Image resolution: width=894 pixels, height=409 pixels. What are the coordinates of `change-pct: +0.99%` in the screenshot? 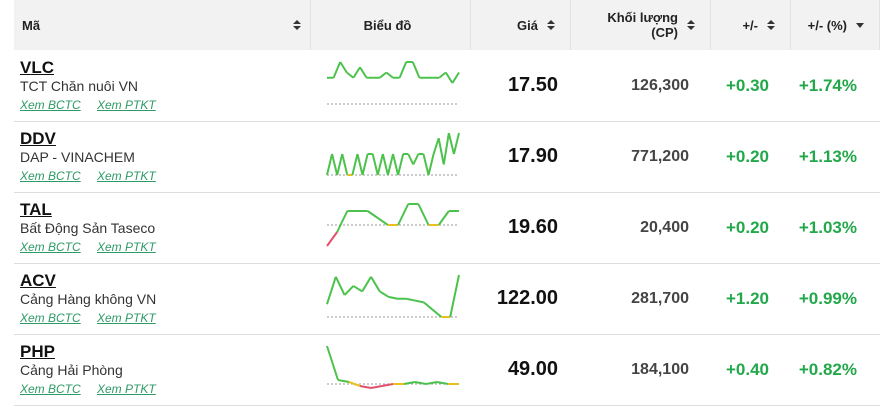 It's located at (827, 298).